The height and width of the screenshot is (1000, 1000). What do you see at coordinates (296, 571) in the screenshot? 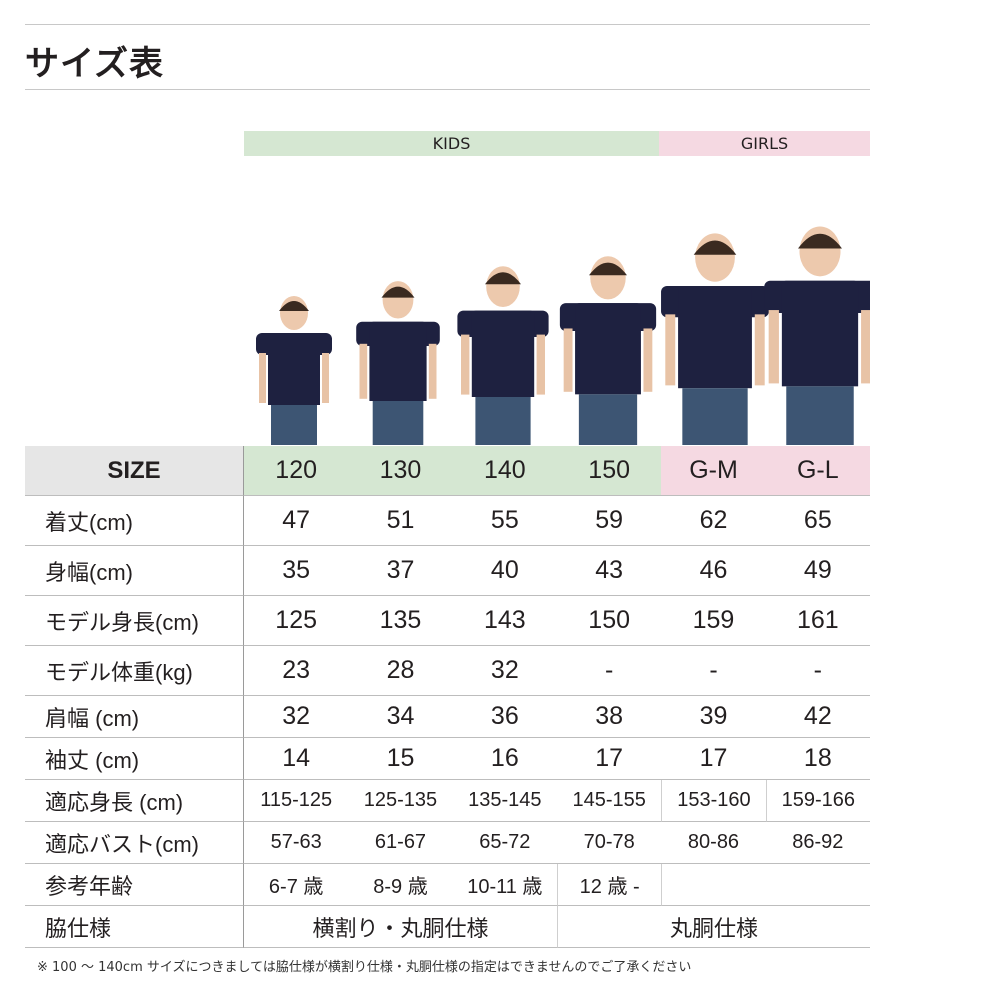
I see `table-cell: 35` at bounding box center [296, 571].